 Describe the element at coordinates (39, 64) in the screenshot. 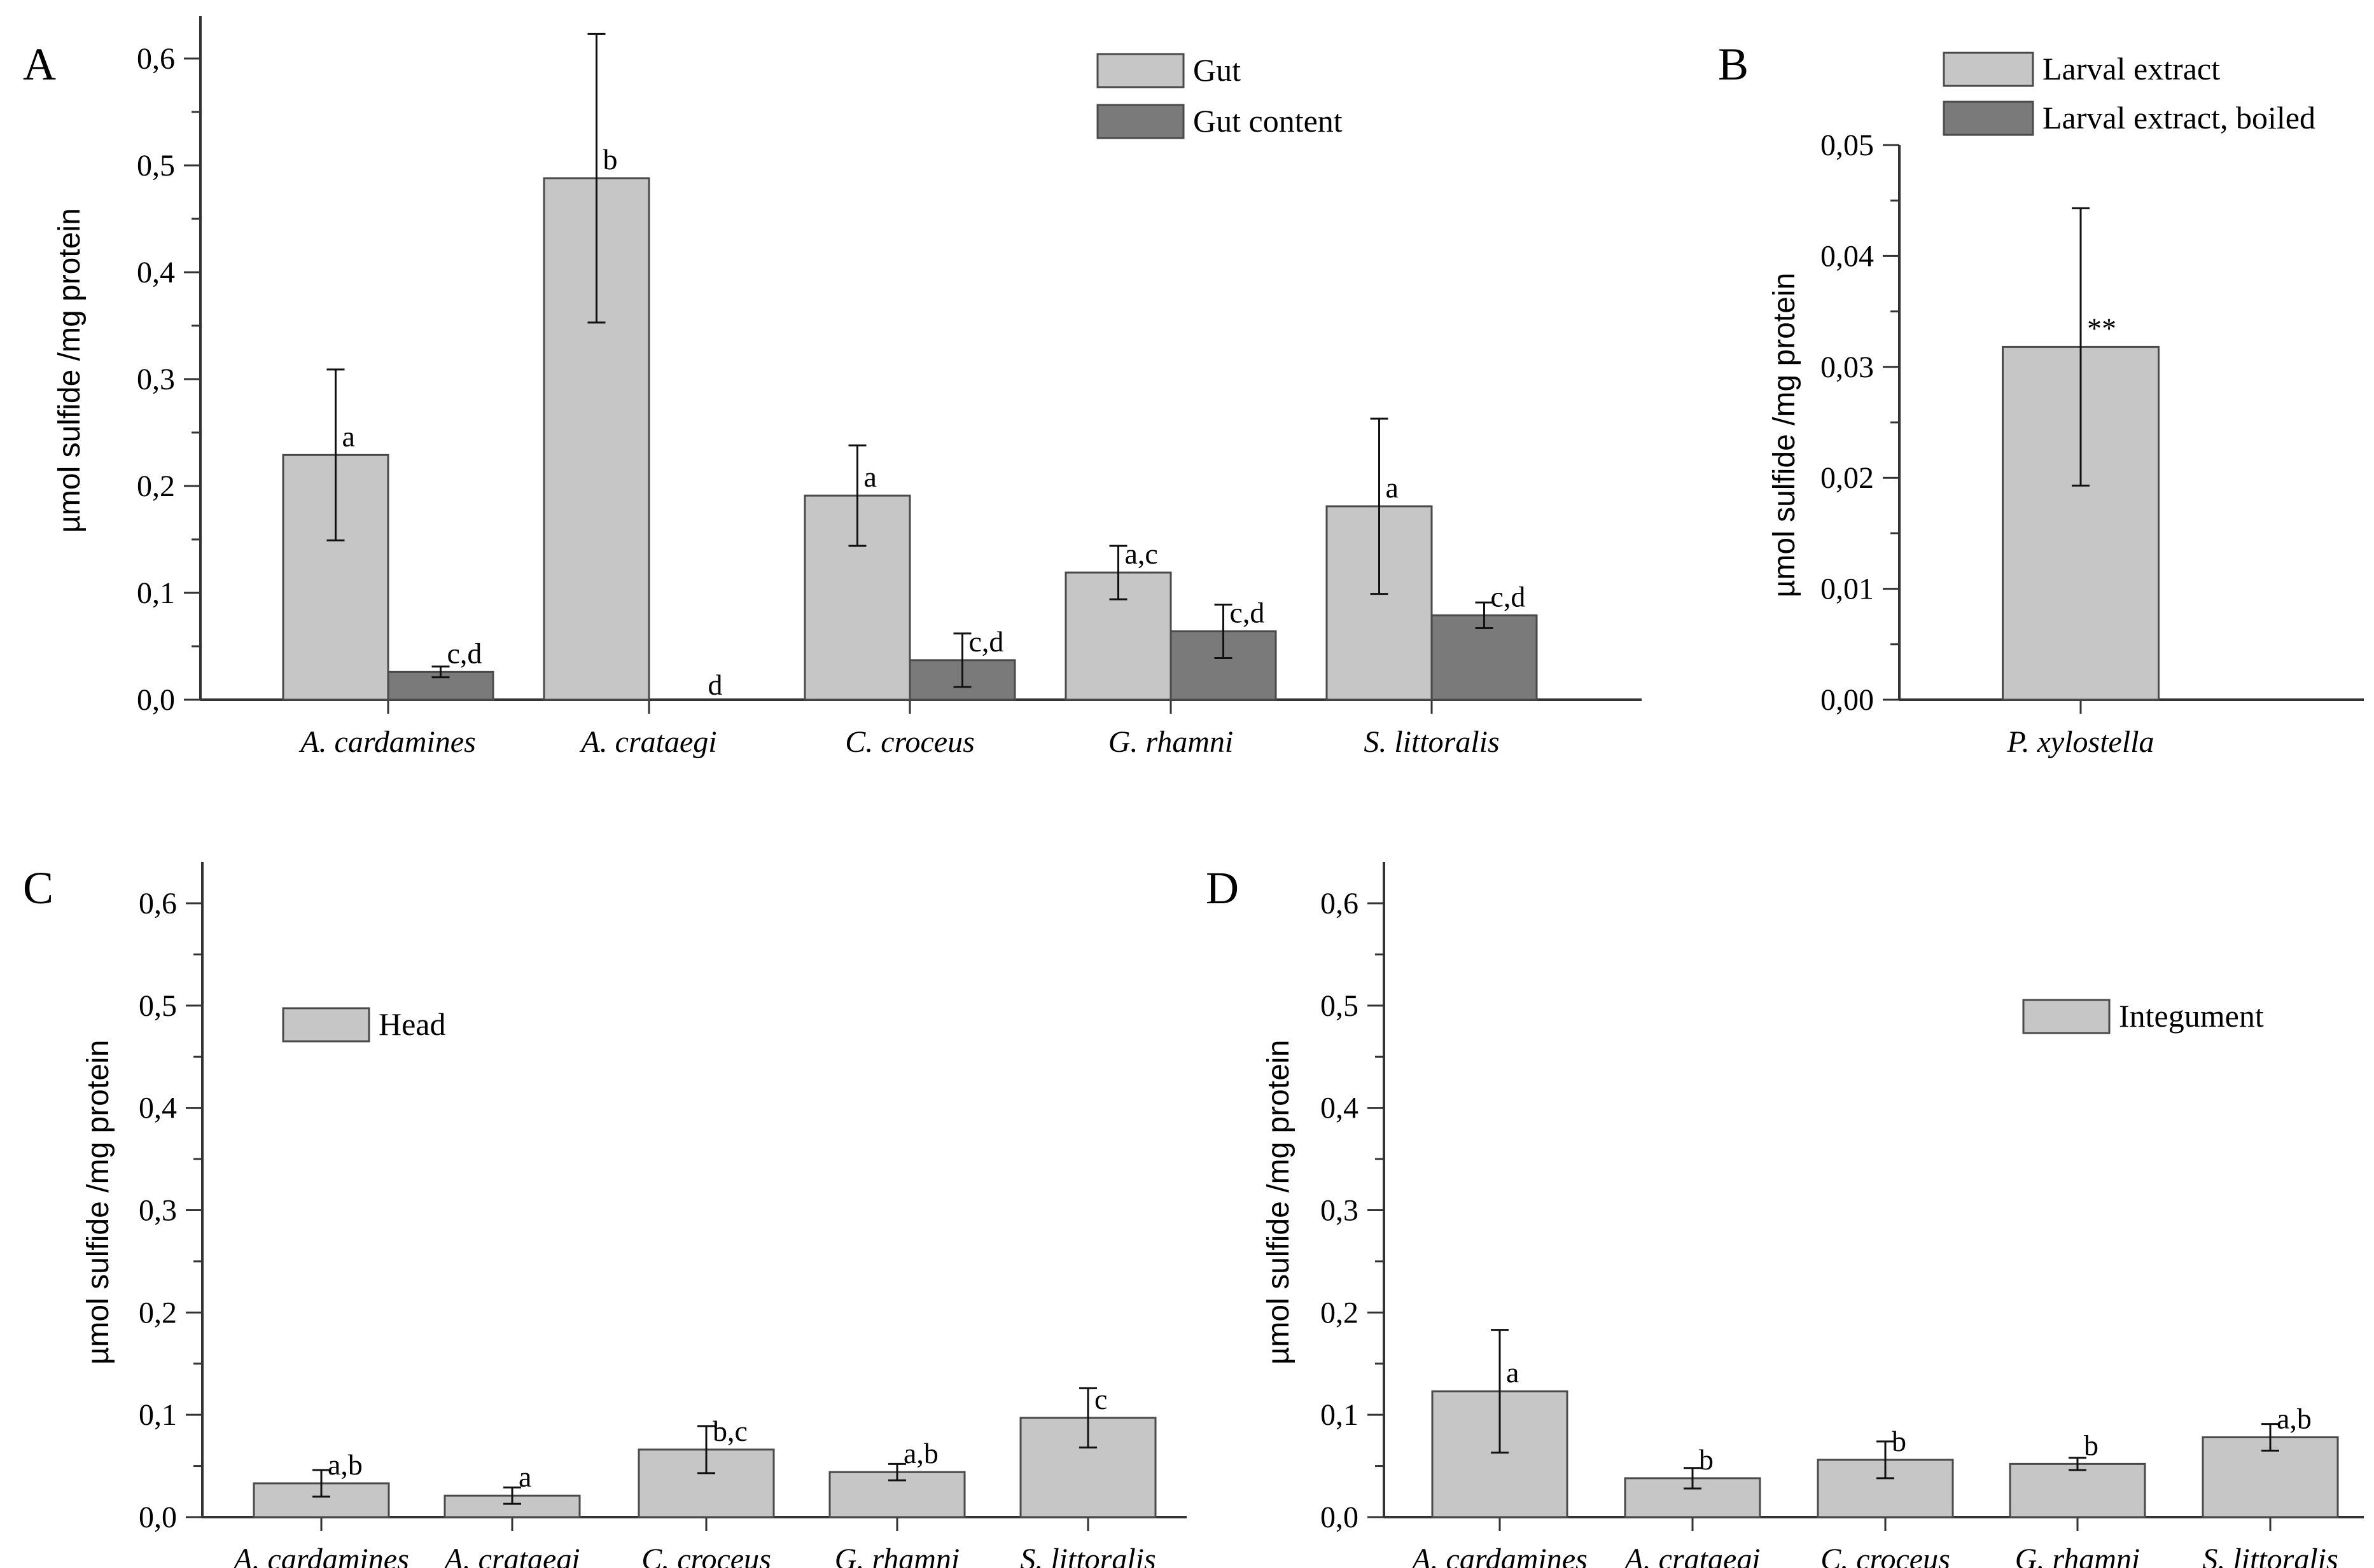

I see `panel-letter: A` at that location.